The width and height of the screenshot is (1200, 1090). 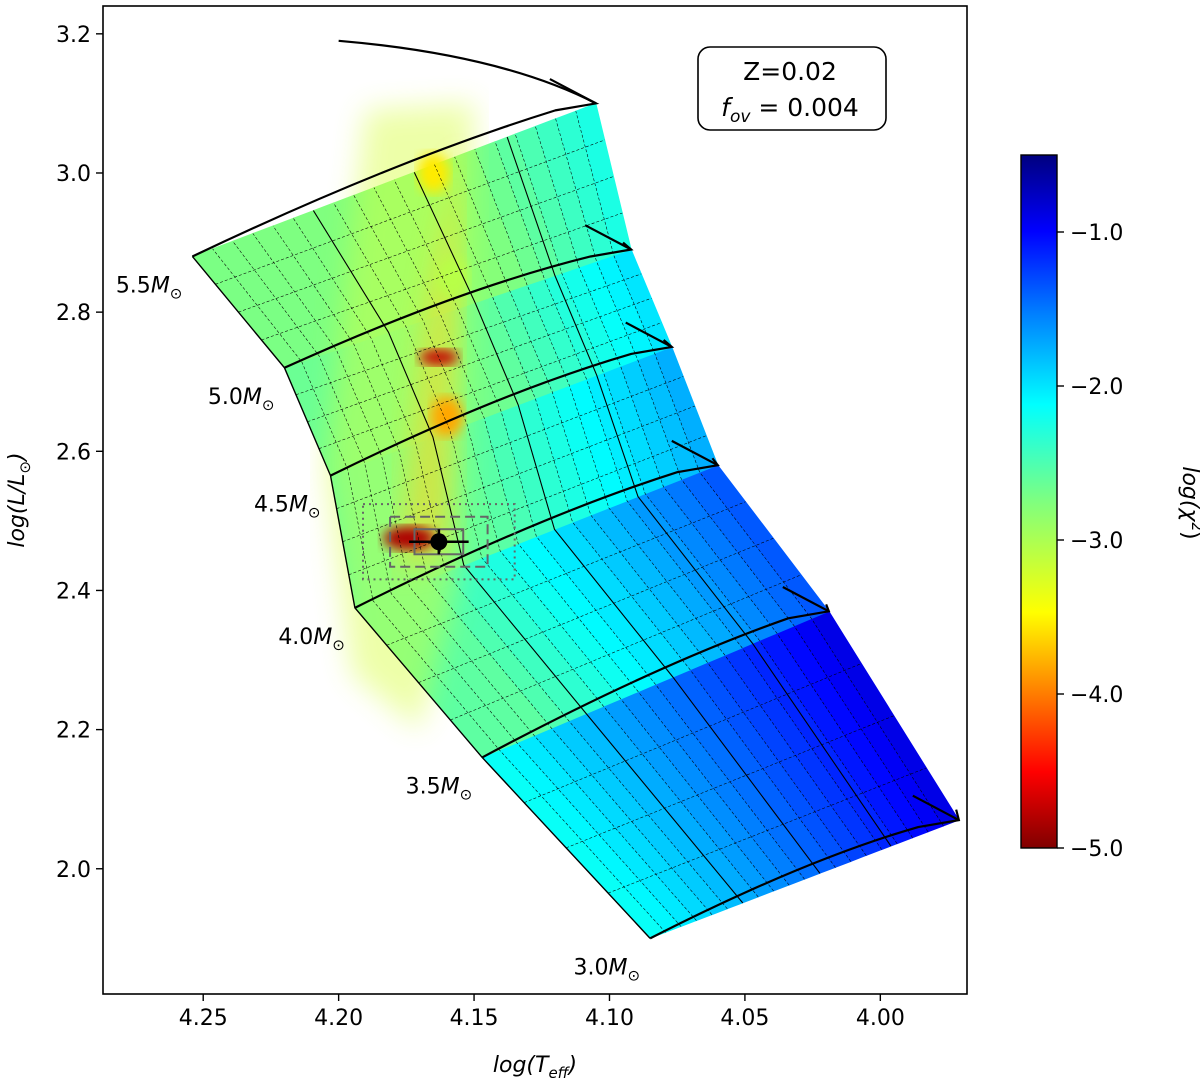 I want to click on colorbar-bar, so click(x=1039, y=501).